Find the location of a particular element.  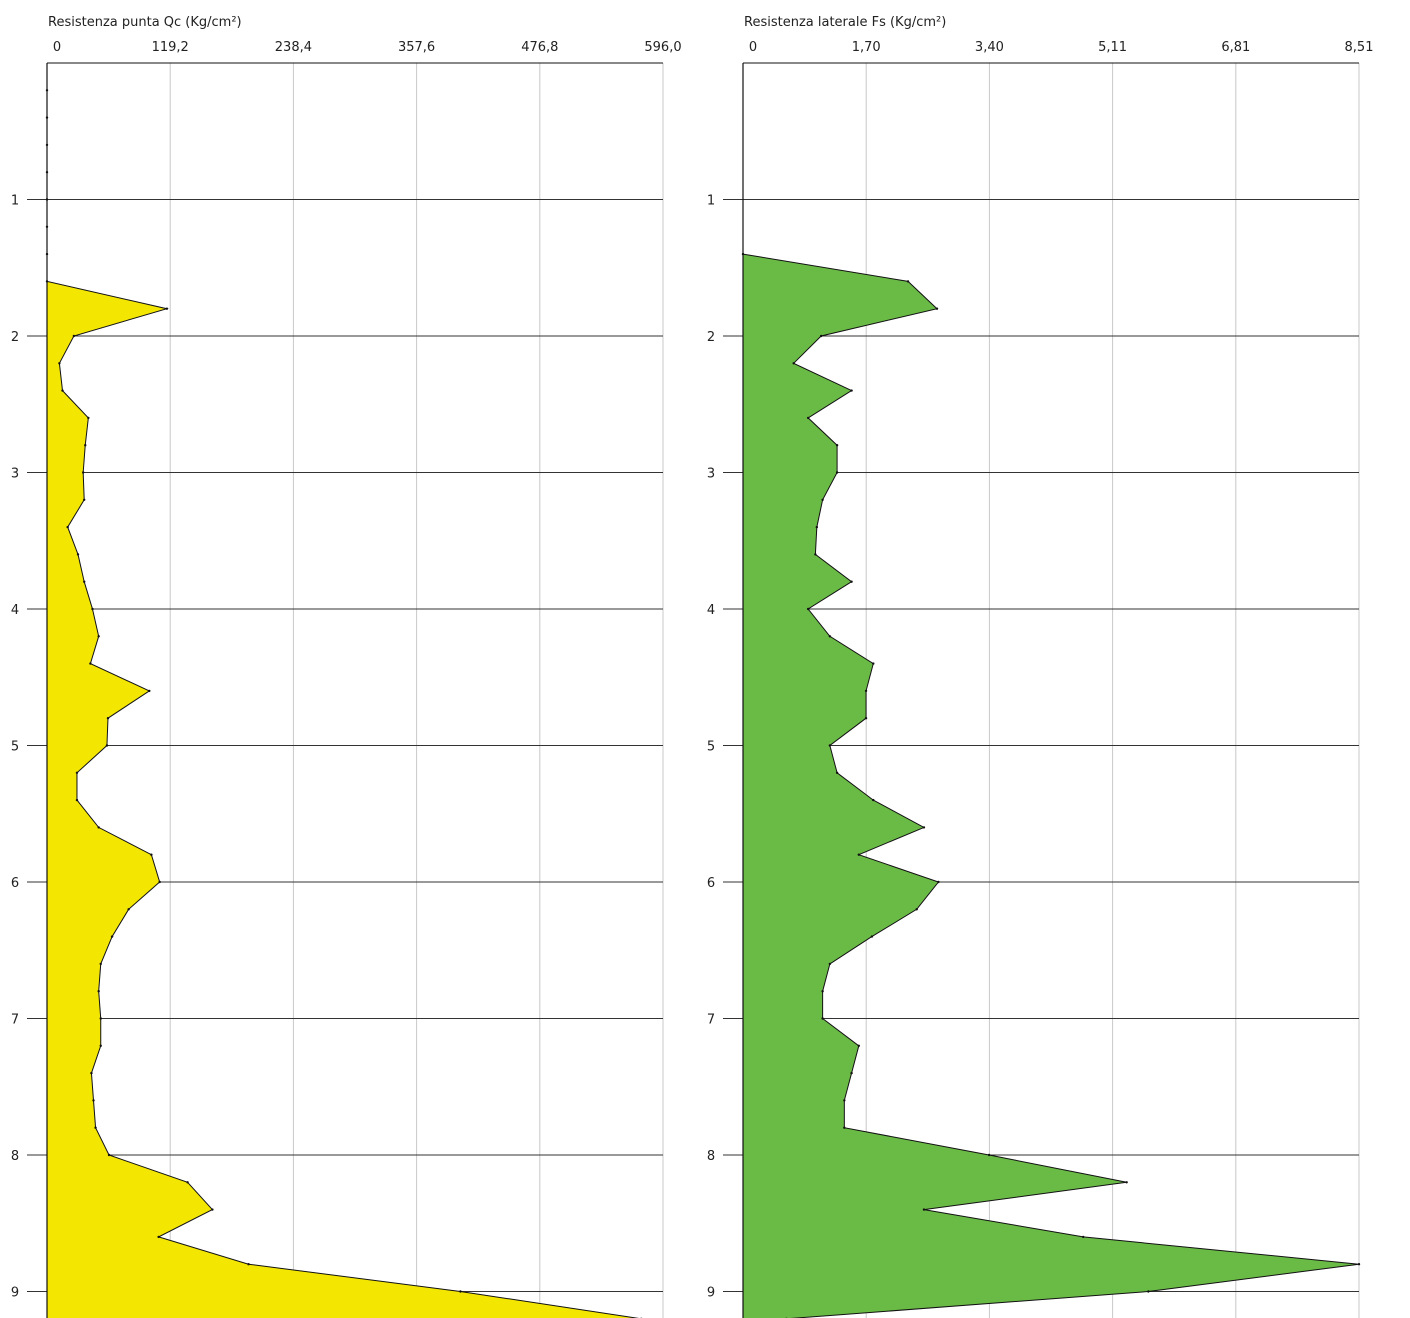

qc-y-tick-label: 2 is located at coordinates (15, 337).